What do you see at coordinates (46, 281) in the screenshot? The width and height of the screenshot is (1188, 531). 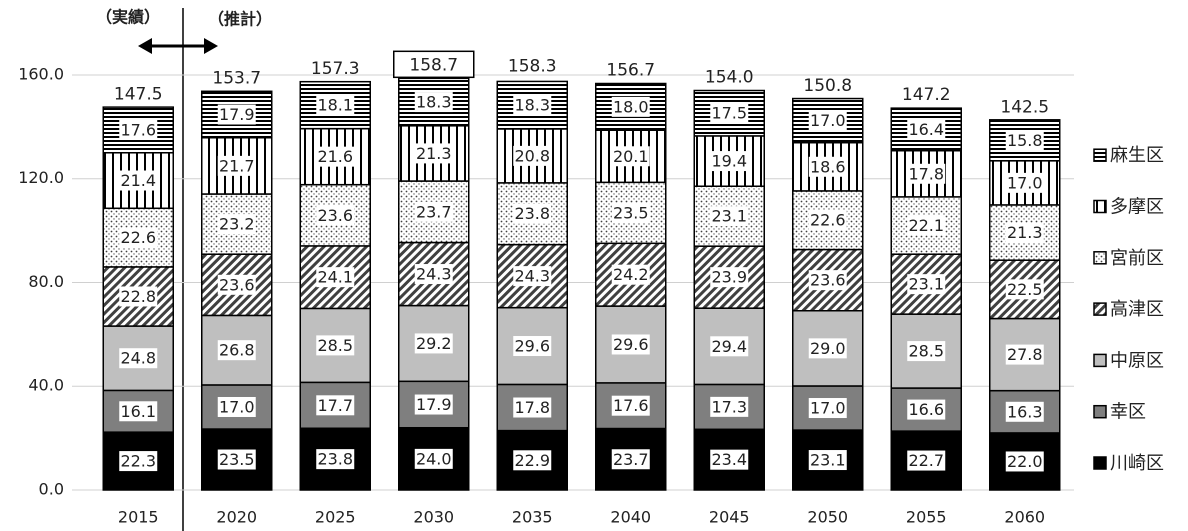 I see `y-tick-label: 80.0` at bounding box center [46, 281].